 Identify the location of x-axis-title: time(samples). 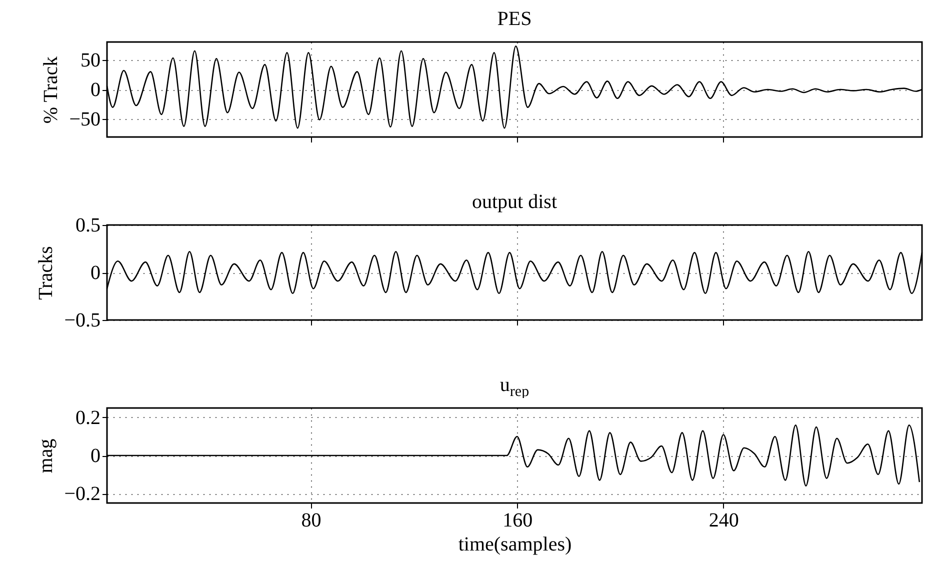
(515, 545).